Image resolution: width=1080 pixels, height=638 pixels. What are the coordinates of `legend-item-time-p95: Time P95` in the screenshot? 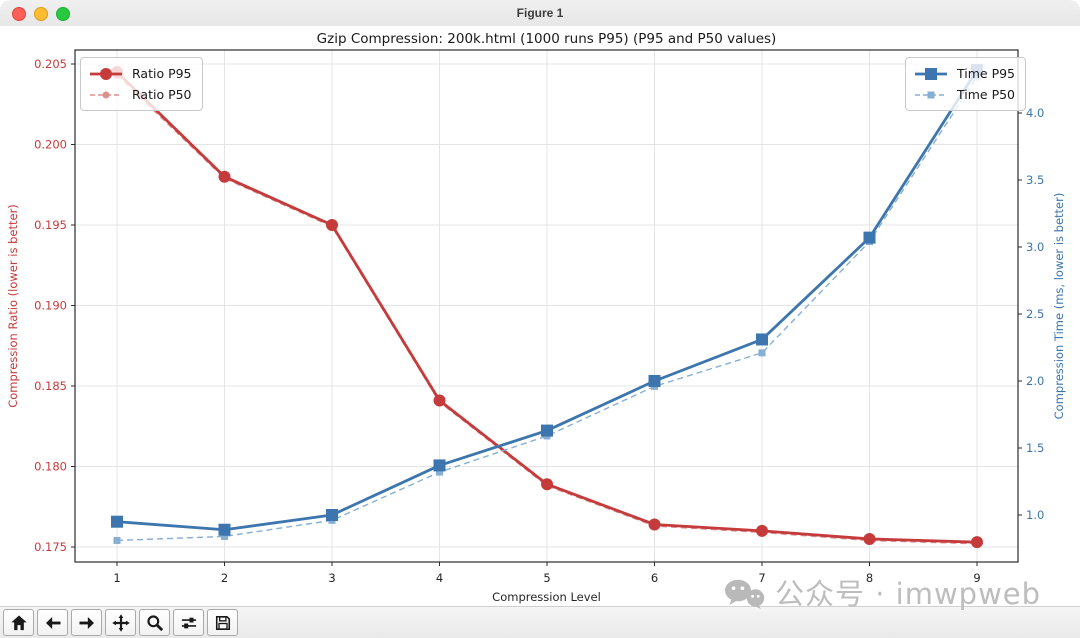 It's located at (964, 73).